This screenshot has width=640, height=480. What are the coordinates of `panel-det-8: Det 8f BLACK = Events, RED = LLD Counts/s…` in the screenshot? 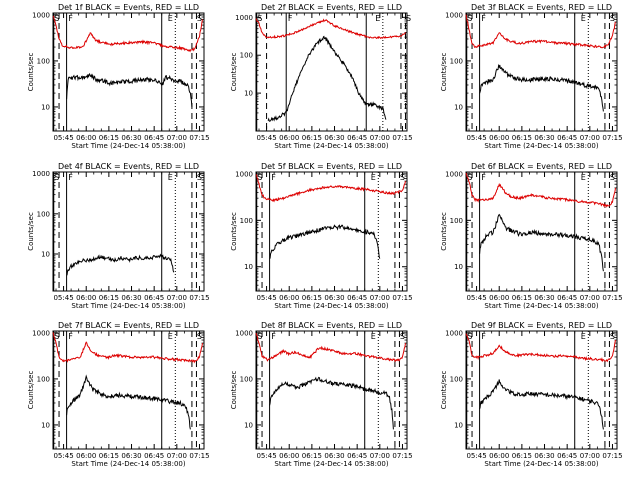 It's located at (321, 394).